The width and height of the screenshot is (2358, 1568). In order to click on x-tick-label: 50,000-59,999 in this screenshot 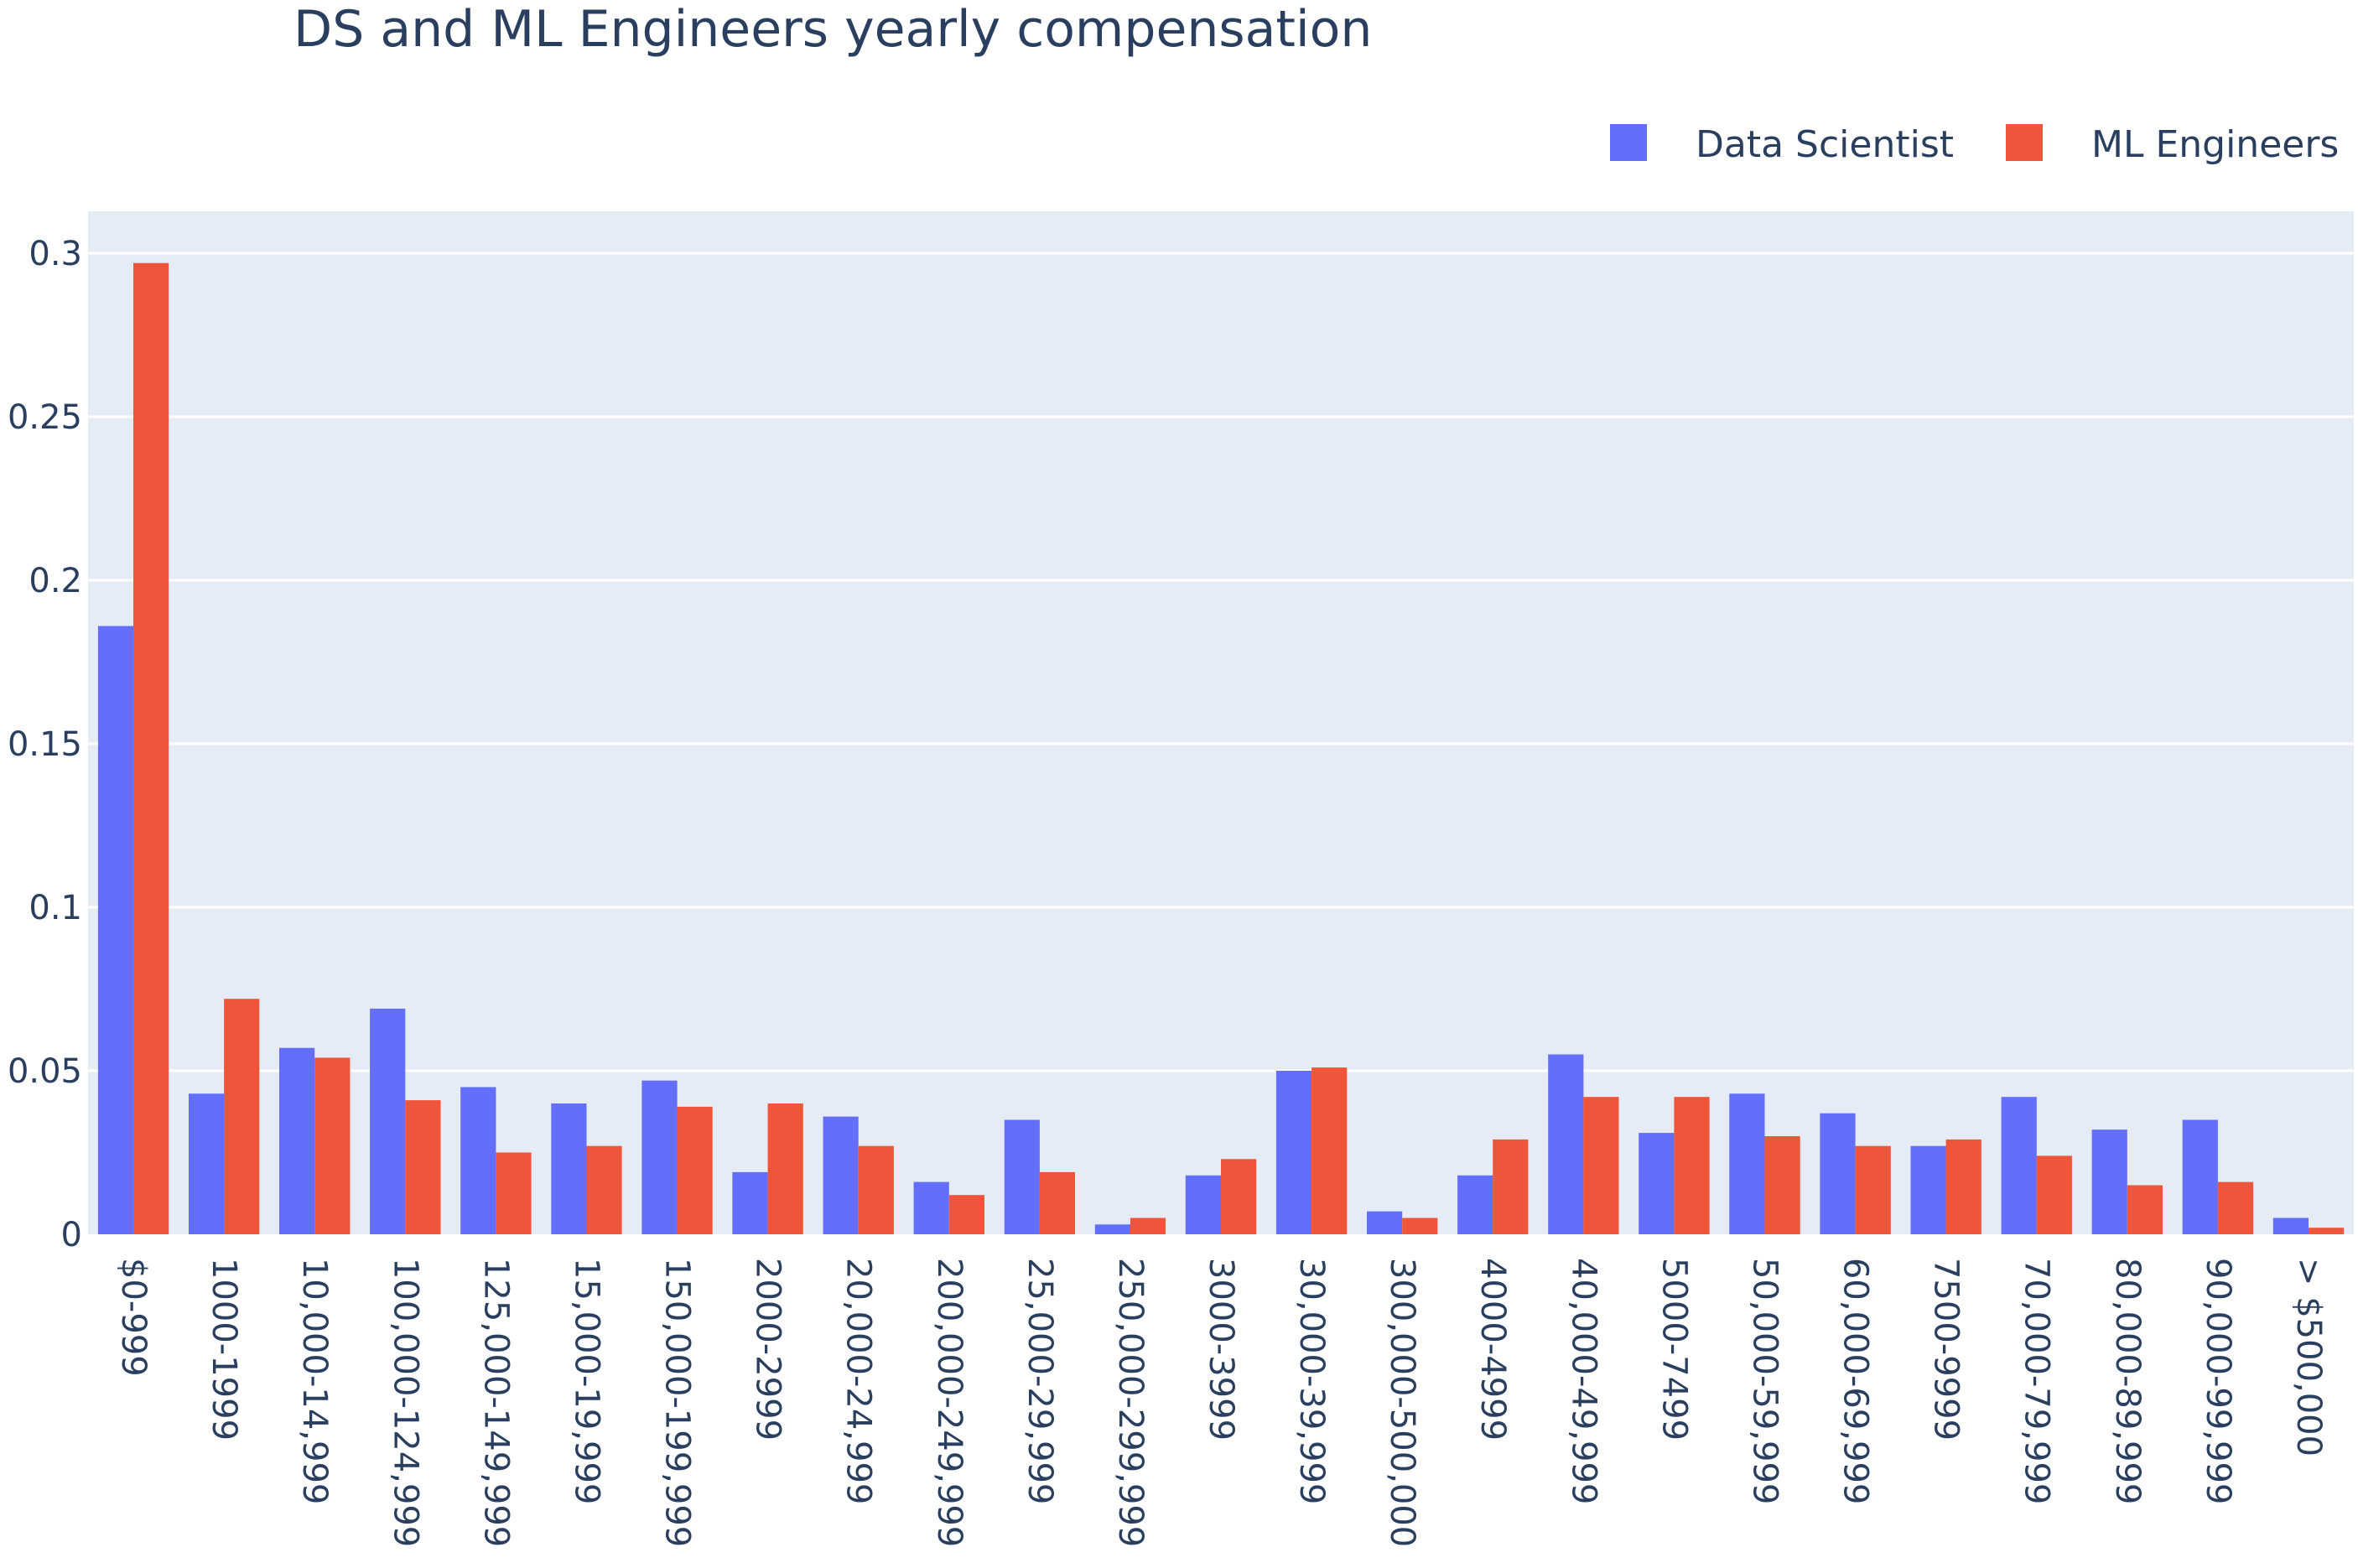, I will do `click(1765, 1381)`.